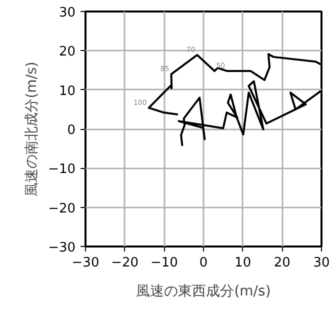 The height and width of the screenshot is (318, 331). Describe the element at coordinates (62, 208) in the screenshot. I see `y-tick-label: −20` at that location.